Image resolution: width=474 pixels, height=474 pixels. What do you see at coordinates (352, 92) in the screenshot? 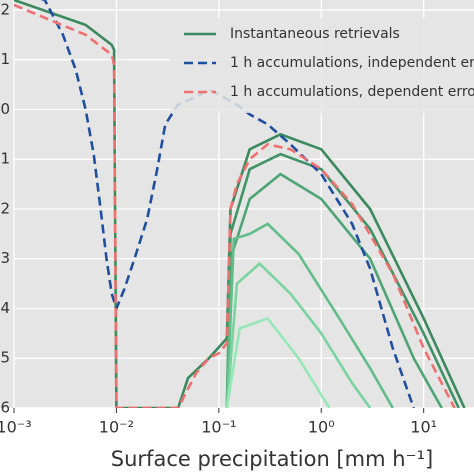
I see `legend-label: 1 h accumulations, dependent erro` at bounding box center [352, 92].